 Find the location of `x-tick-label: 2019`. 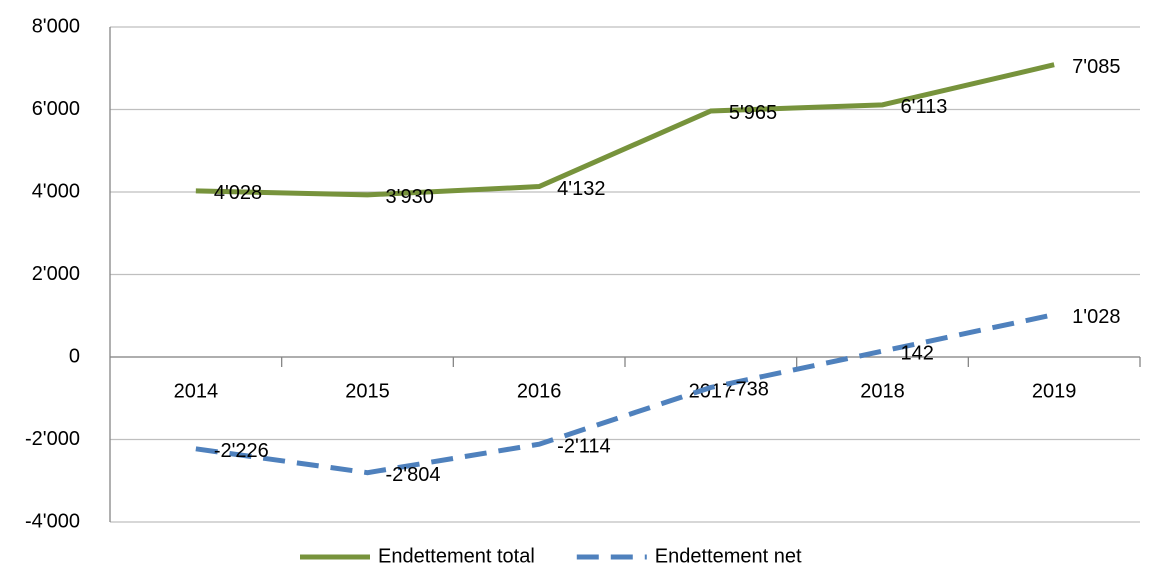

x-tick-label: 2019 is located at coordinates (1054, 391).